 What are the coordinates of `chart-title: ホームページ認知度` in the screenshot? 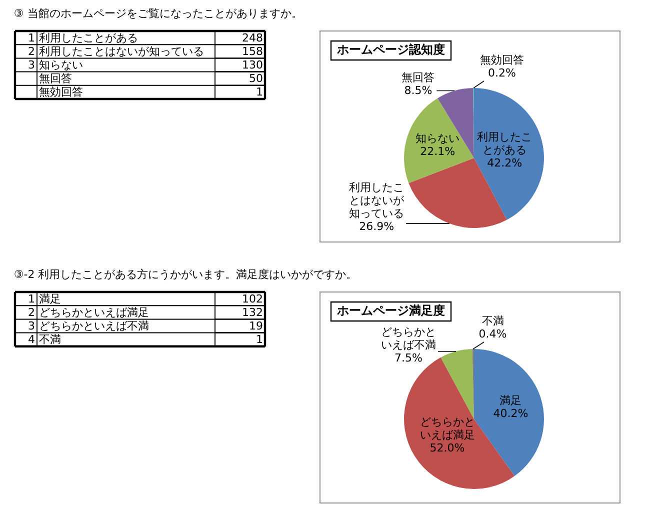 It's located at (390, 49).